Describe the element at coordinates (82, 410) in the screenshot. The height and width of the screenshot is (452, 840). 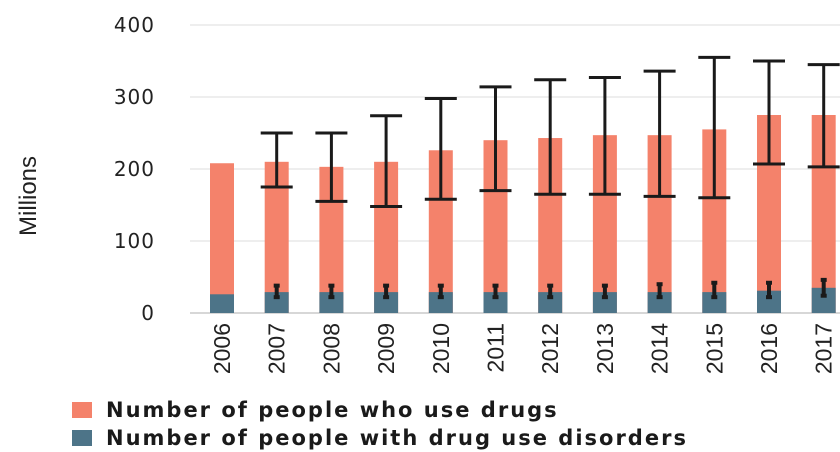
I see `legend-swatch-drug-users` at that location.